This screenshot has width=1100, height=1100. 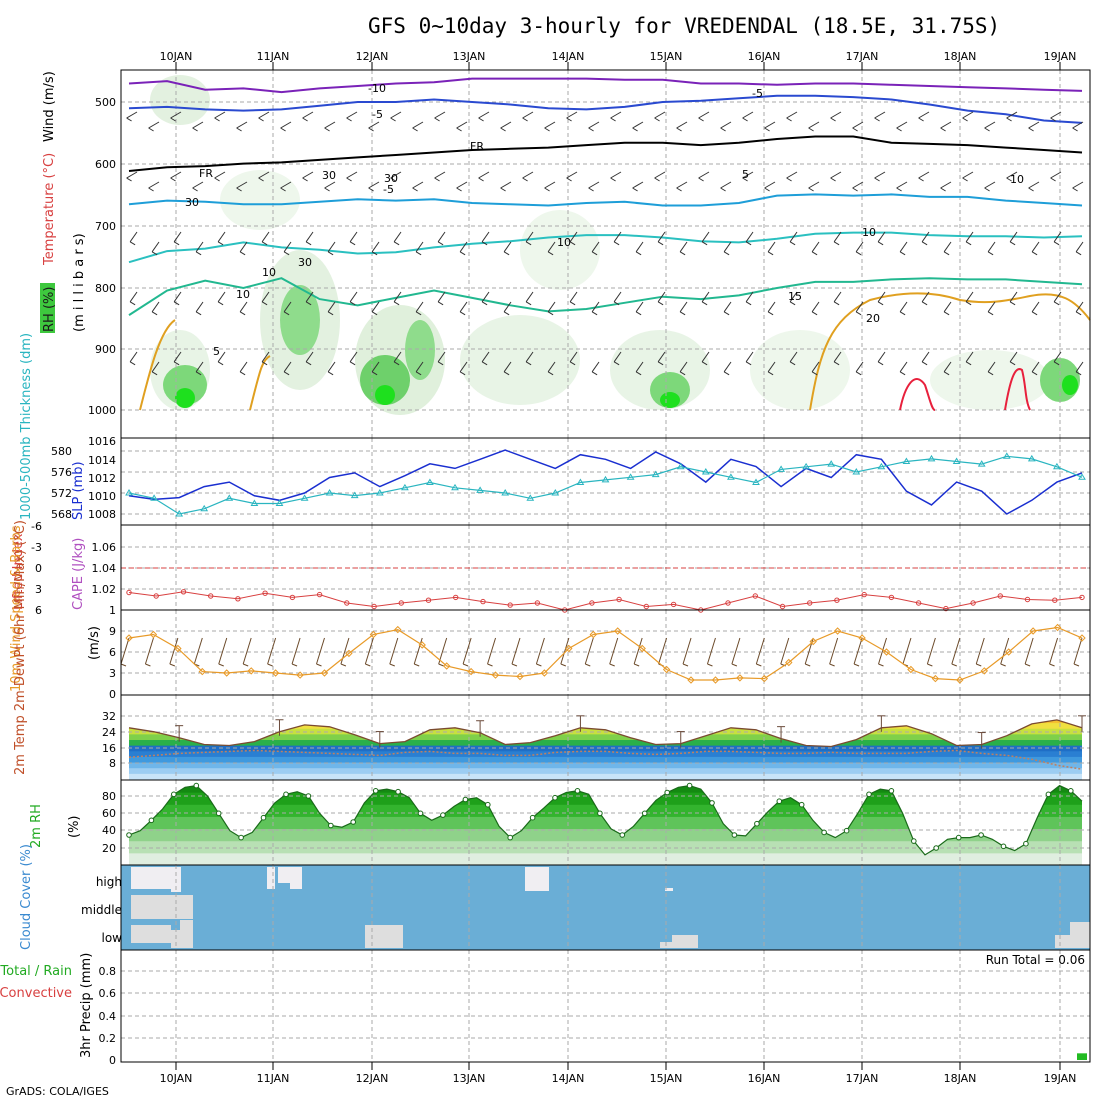 What do you see at coordinates (605, 1006) in the screenshot?
I see `panel-frame` at bounding box center [605, 1006].